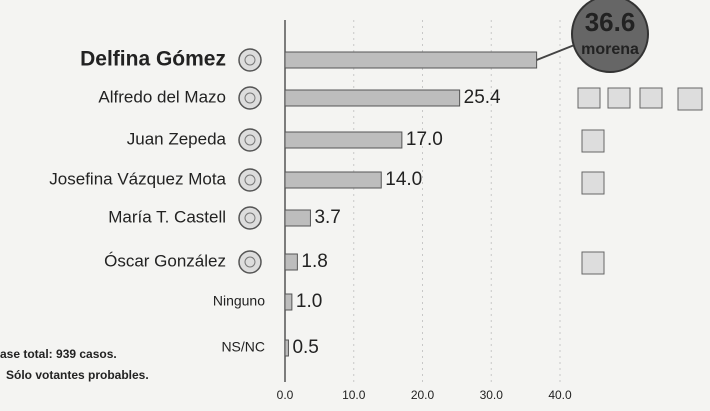 This screenshot has width=710, height=411. What do you see at coordinates (314, 261) in the screenshot?
I see `value-label: 1.8` at bounding box center [314, 261].